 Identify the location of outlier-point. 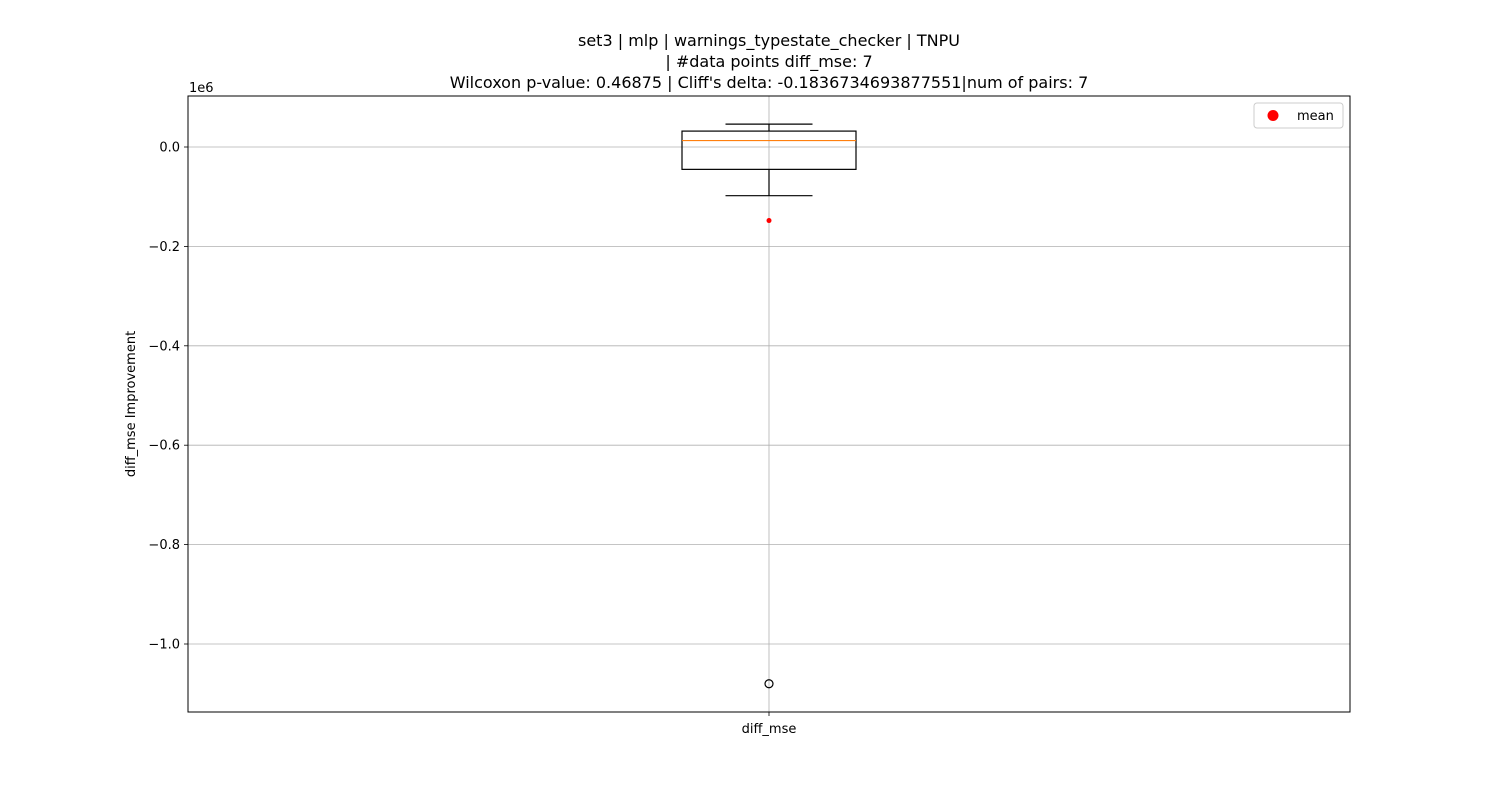
(769, 684).